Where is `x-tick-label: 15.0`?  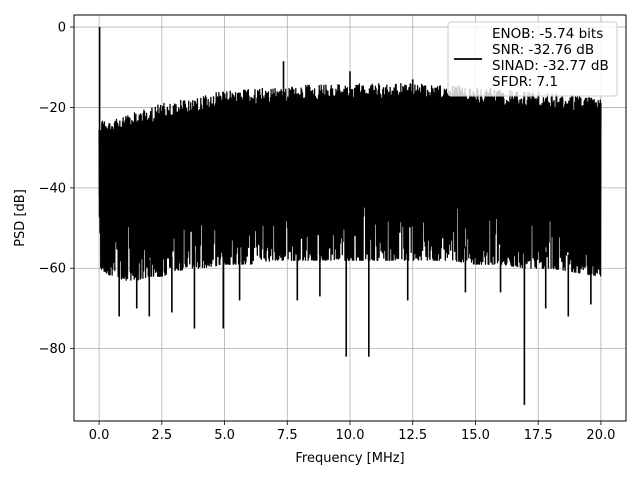 x-tick-label: 15.0 is located at coordinates (475, 435).